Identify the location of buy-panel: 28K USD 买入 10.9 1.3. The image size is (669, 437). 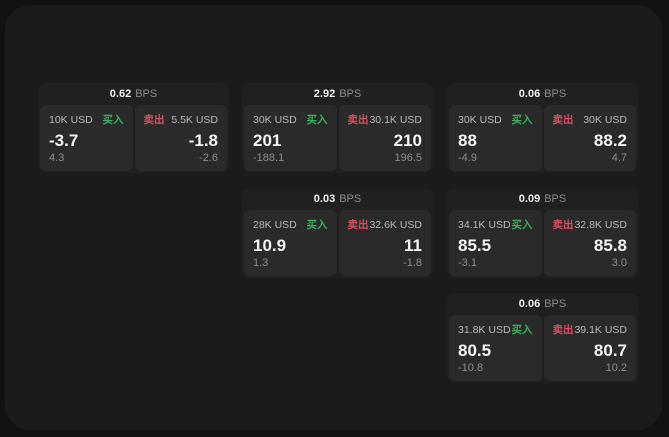
(290, 243).